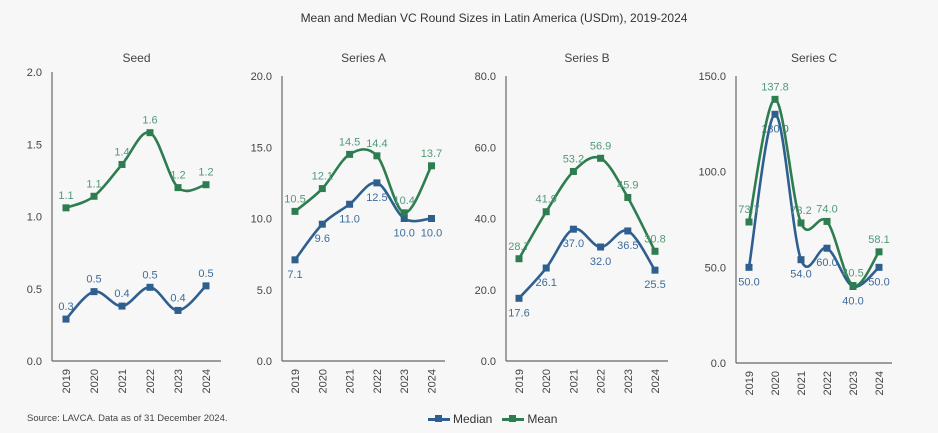 This screenshot has height=433, width=938. I want to click on series-line-mean, so click(587, 207).